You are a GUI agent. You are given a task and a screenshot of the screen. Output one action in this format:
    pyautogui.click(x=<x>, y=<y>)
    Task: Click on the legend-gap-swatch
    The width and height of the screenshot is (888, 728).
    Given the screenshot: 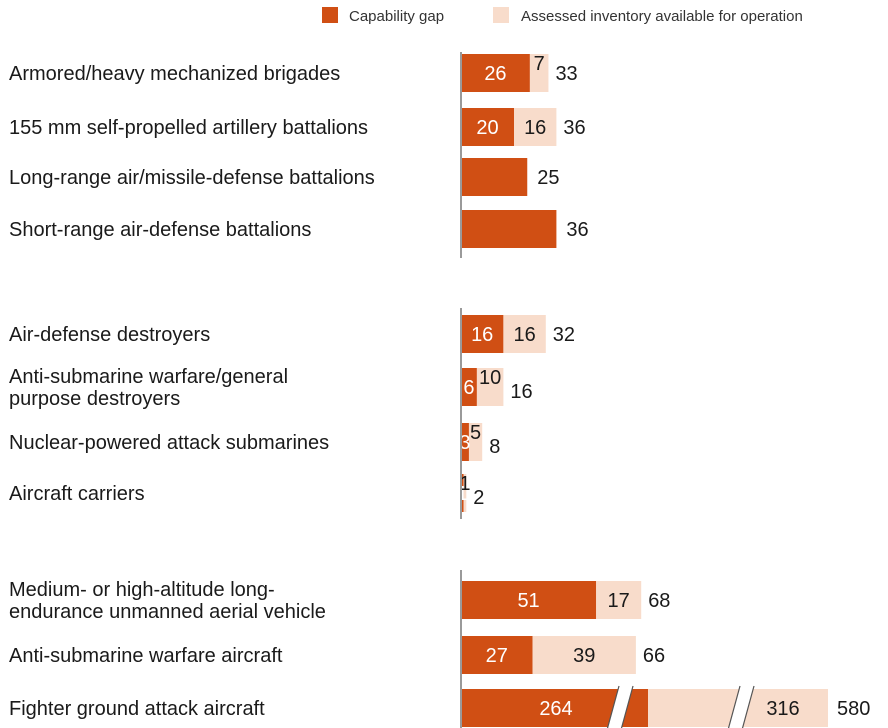 What is the action you would take?
    pyautogui.click(x=330, y=15)
    